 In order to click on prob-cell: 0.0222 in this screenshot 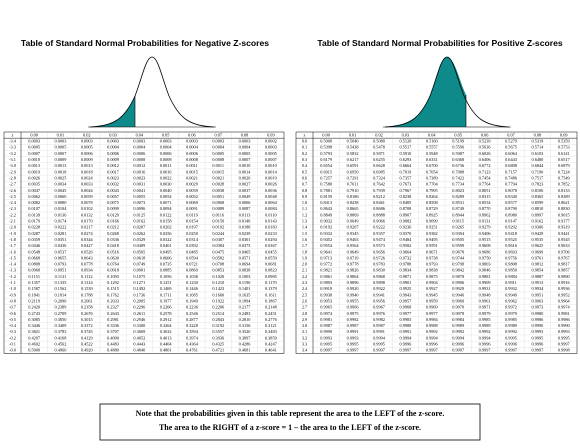, I will do `click(61, 227)`.